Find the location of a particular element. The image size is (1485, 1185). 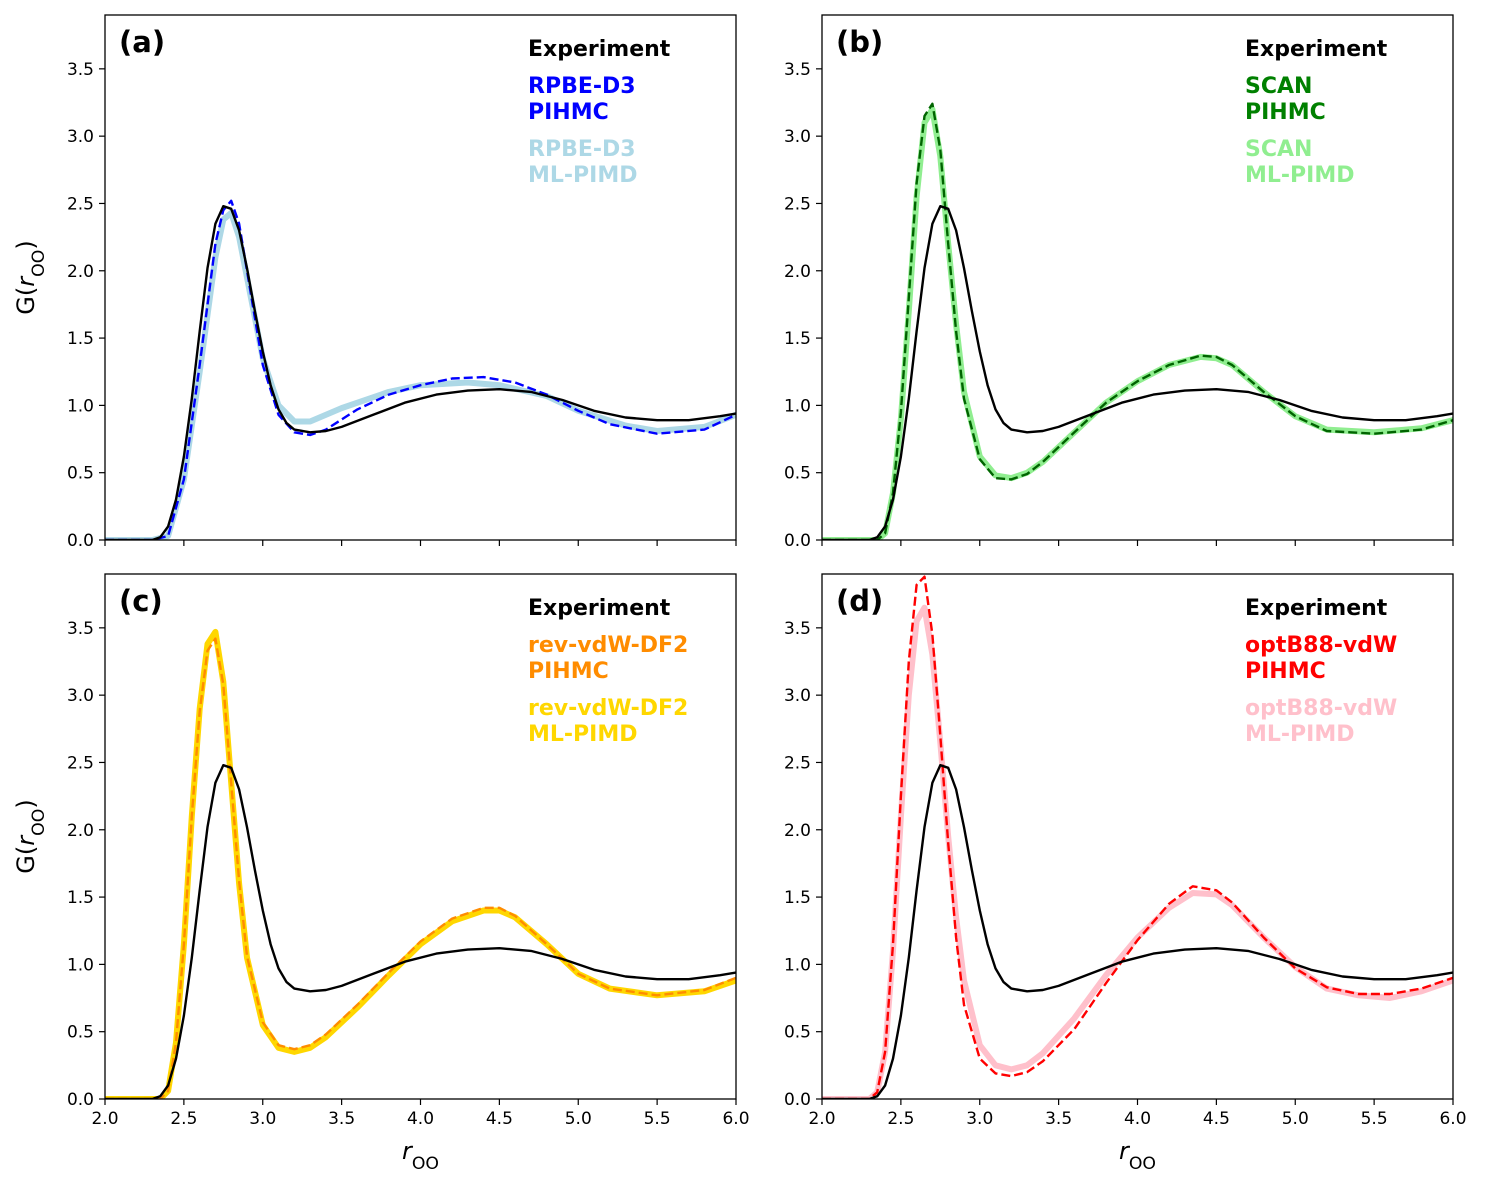

panel-label: (c) is located at coordinates (141, 601).